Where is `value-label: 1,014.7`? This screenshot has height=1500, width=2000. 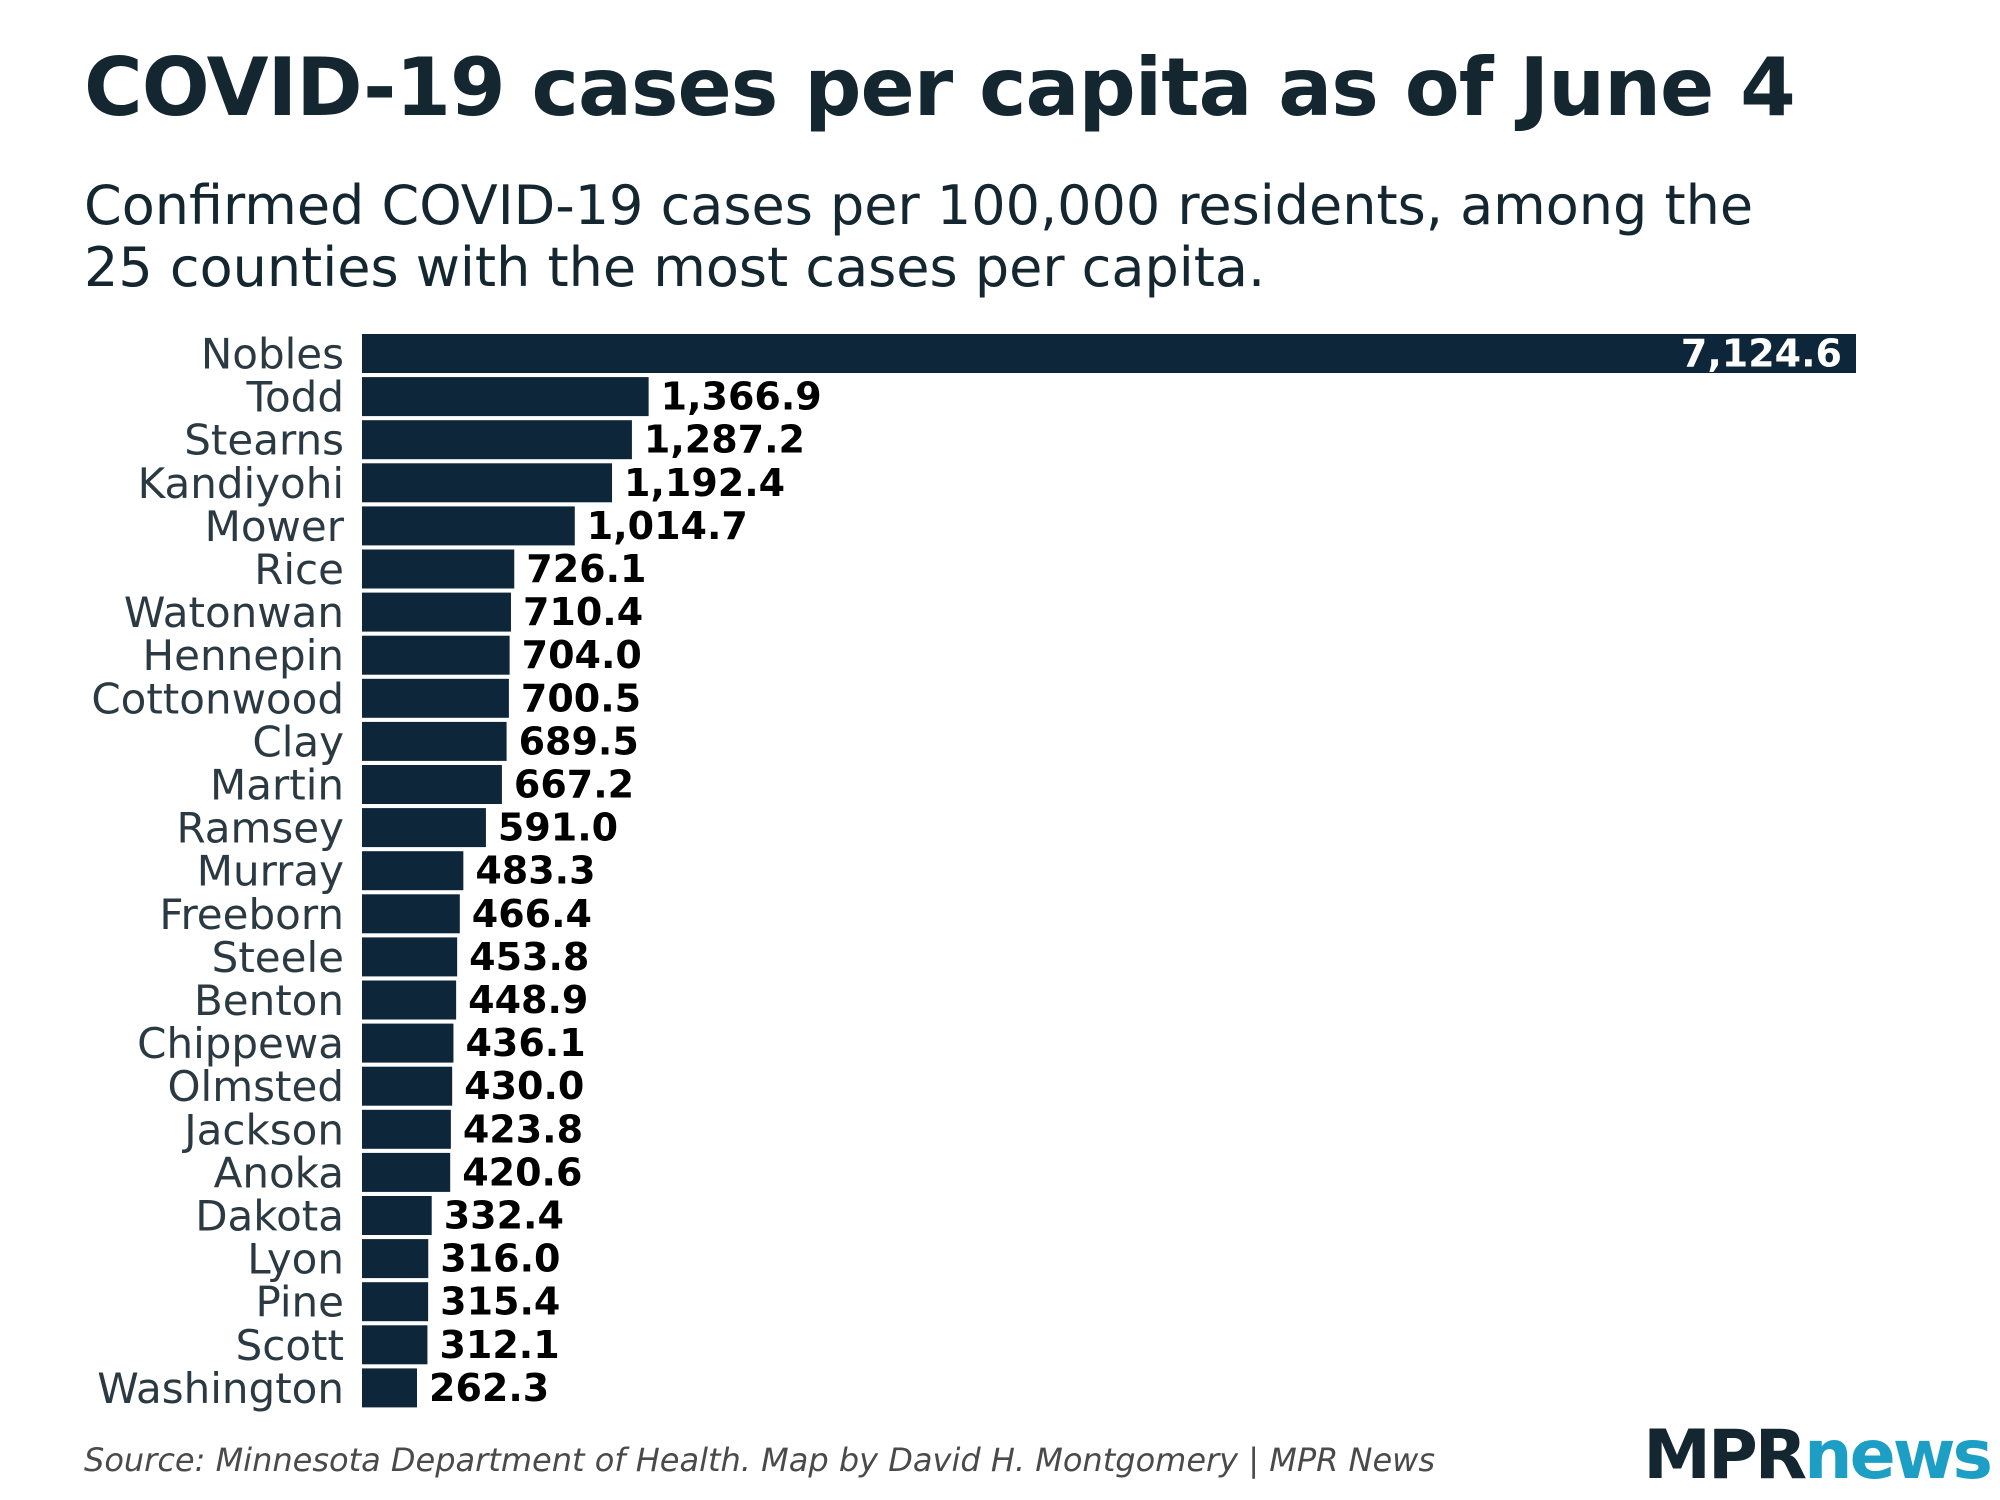 value-label: 1,014.7 is located at coordinates (667, 526).